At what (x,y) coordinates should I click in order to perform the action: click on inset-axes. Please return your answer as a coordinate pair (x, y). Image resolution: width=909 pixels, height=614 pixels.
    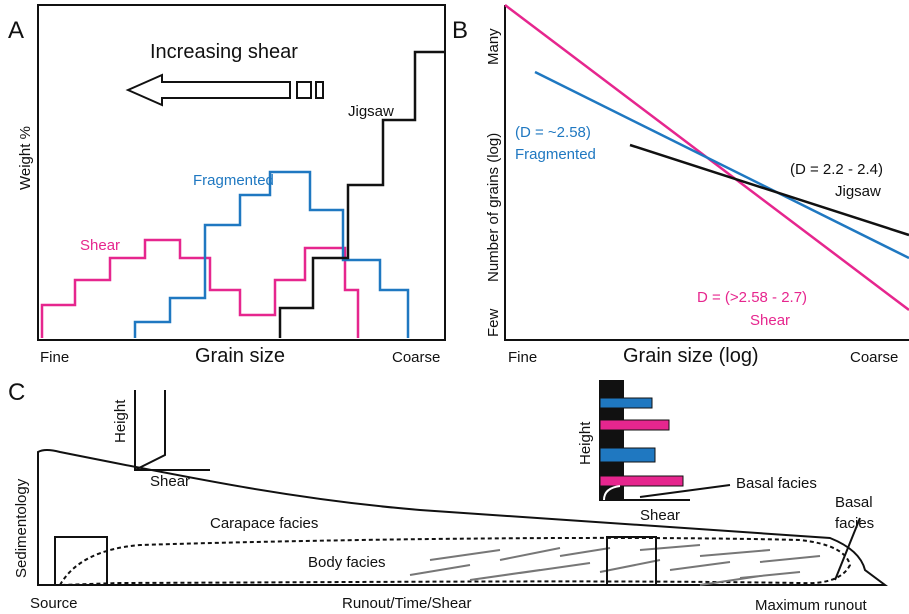
    Looking at the image, I should click on (172, 430).